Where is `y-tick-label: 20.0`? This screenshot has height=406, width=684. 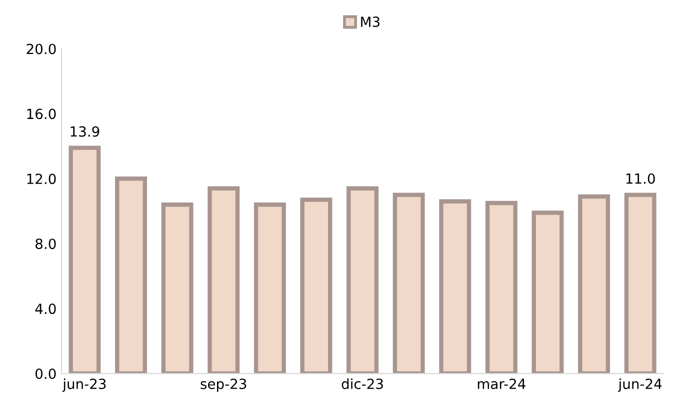
y-tick-label: 20.0 is located at coordinates (41, 49).